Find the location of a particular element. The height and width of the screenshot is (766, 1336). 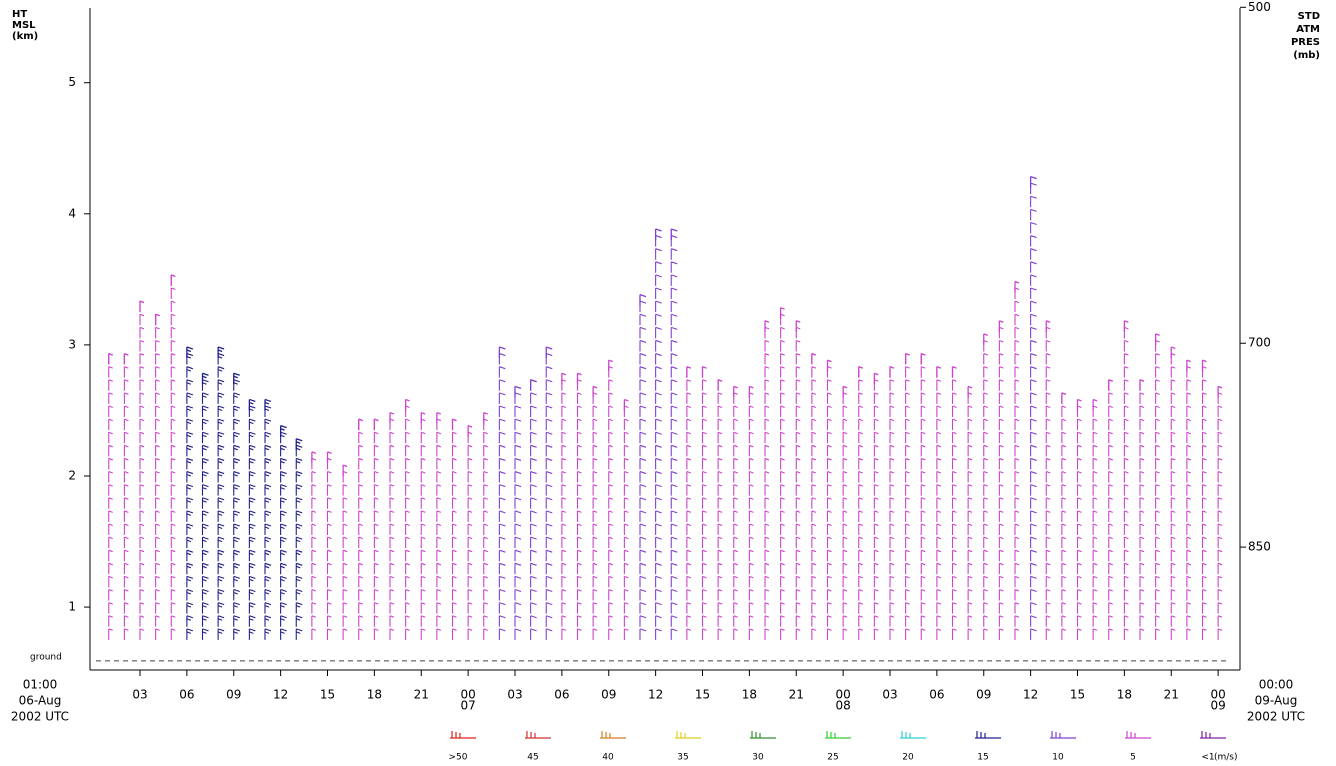

legend-swatch is located at coordinates (1138, 735).